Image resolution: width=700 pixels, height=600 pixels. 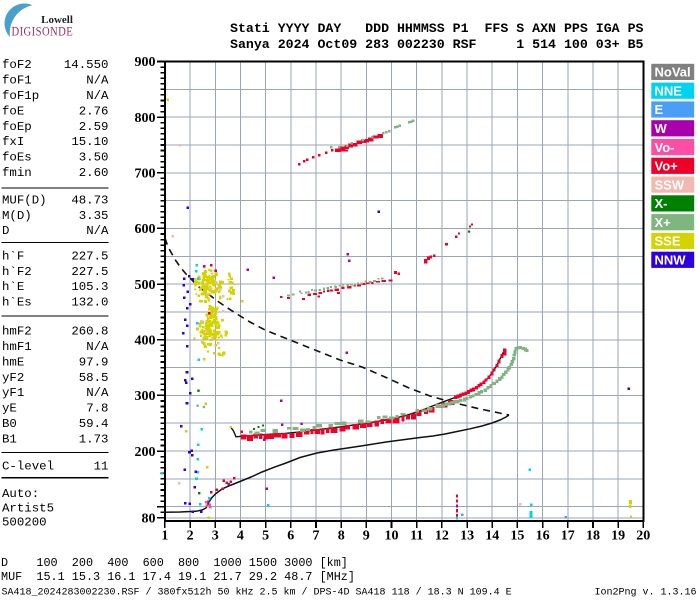 What do you see at coordinates (568, 535) in the screenshot?
I see `svg-text: 17` at bounding box center [568, 535].